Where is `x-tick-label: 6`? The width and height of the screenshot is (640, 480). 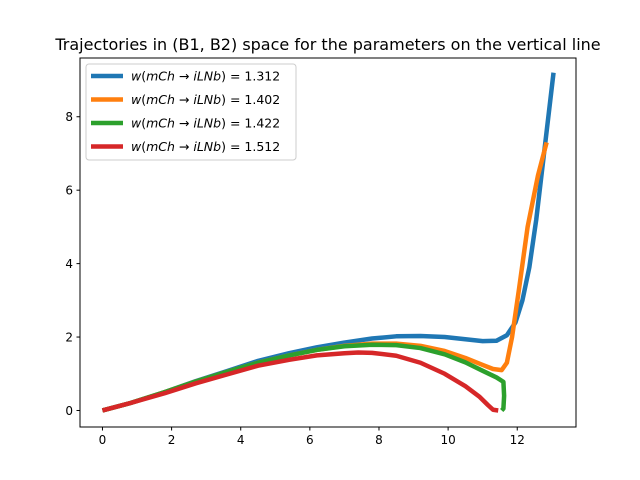 x-tick-label: 6 is located at coordinates (310, 440).